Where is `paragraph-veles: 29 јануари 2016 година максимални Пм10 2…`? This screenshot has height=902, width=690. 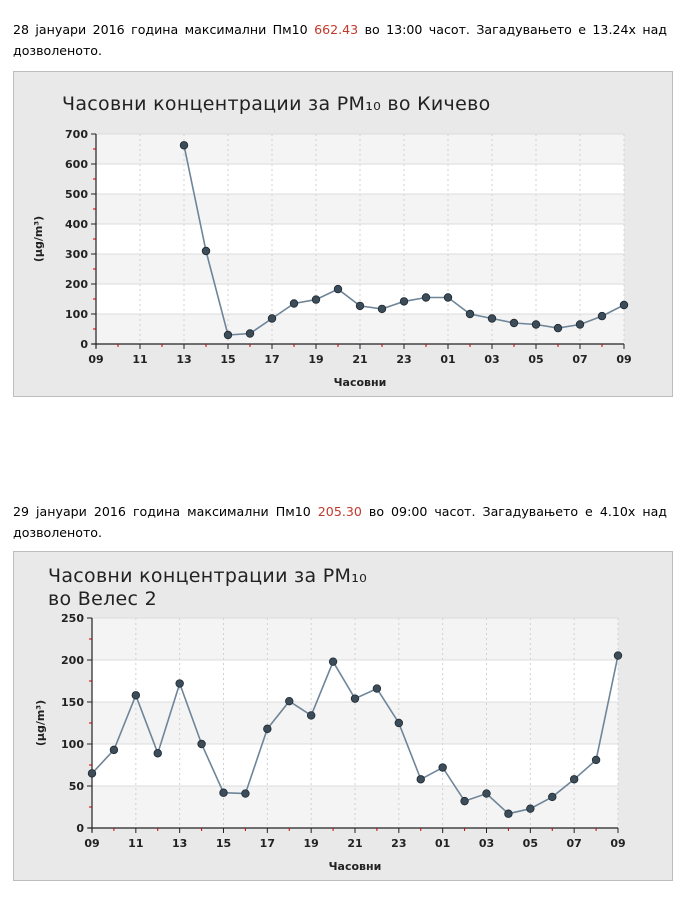 paragraph-veles: 29 јануари 2016 година максимални Пм10 2… is located at coordinates (340, 522).